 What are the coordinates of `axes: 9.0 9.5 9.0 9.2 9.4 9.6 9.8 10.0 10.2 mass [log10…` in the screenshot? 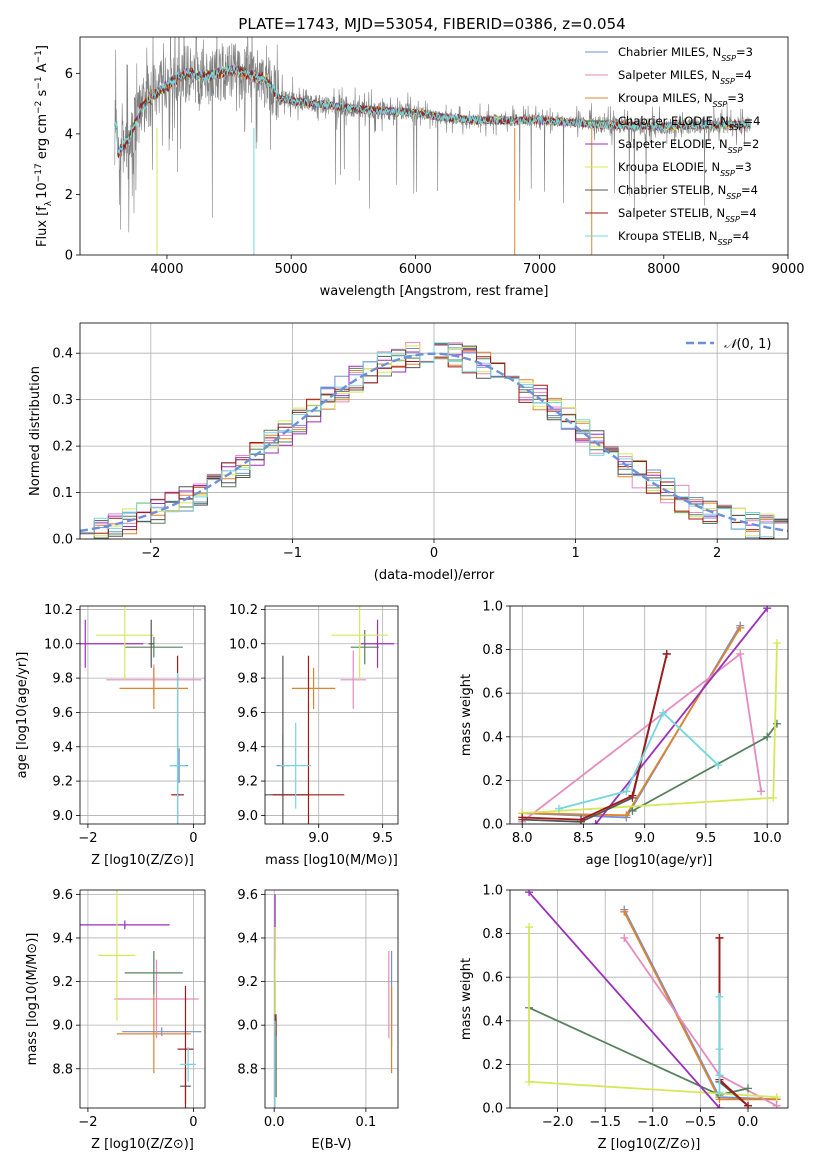 It's located at (314, 735).